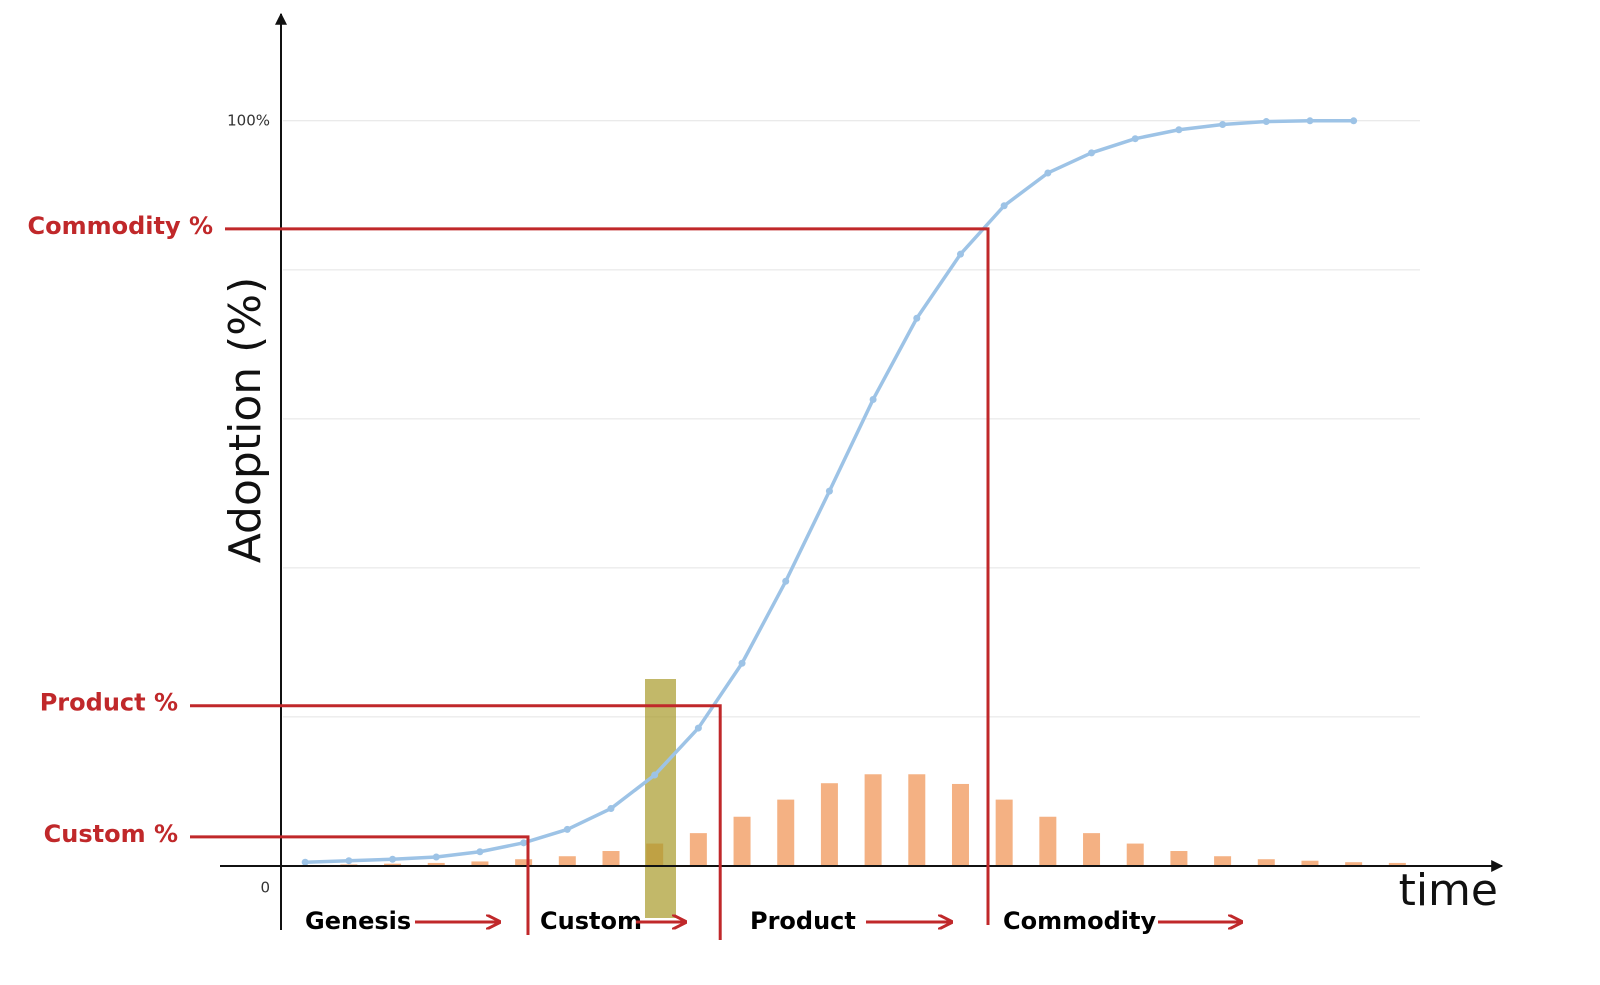  What do you see at coordinates (245, 420) in the screenshot?
I see `y-axis-label: Adoption (%)` at bounding box center [245, 420].